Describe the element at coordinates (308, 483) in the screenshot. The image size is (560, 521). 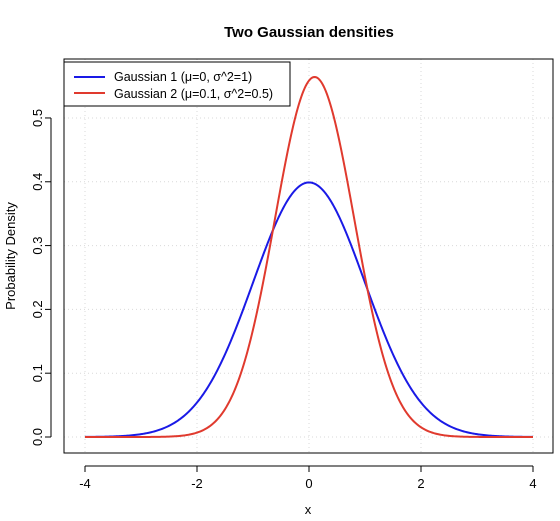
I see `x-tick-label: 0` at that location.